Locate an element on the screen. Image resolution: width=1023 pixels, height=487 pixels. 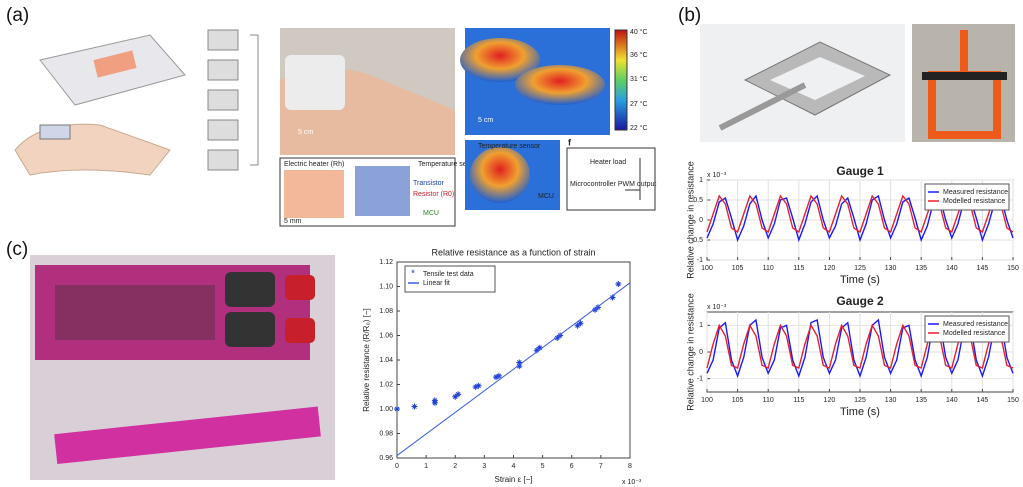
sensor-photo is located at coordinates (182, 367).